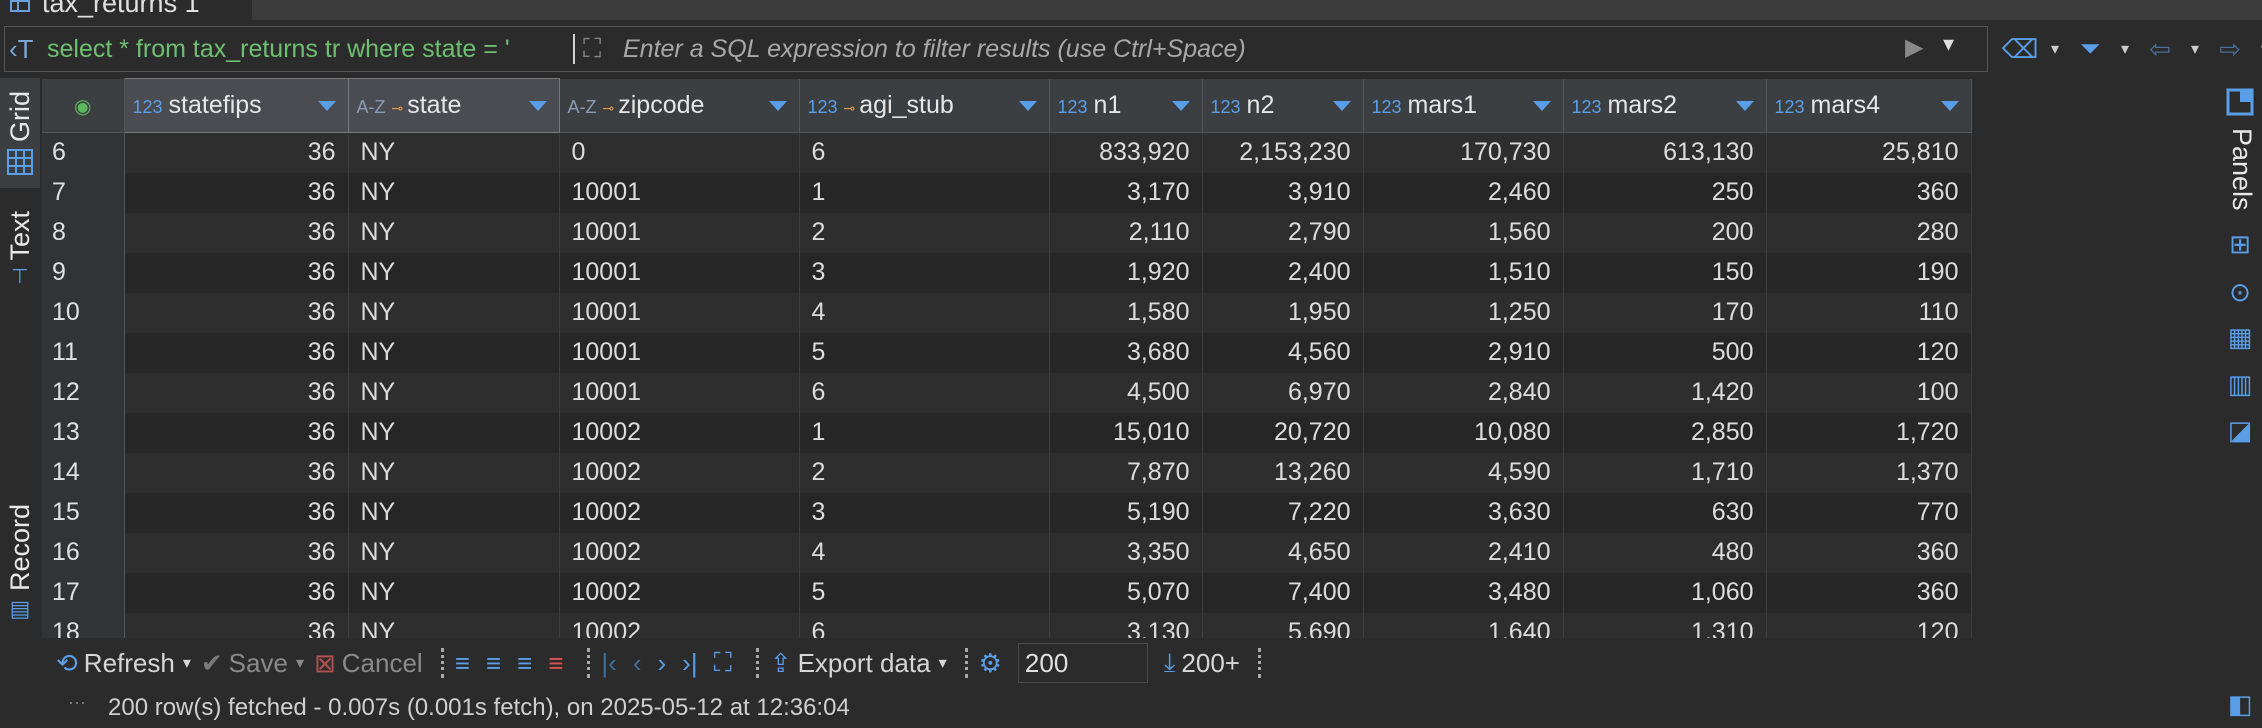  I want to click on table-row: 7 36 NY 10001 1 3,170 3,910 2,460 250 360, so click(1130, 192).